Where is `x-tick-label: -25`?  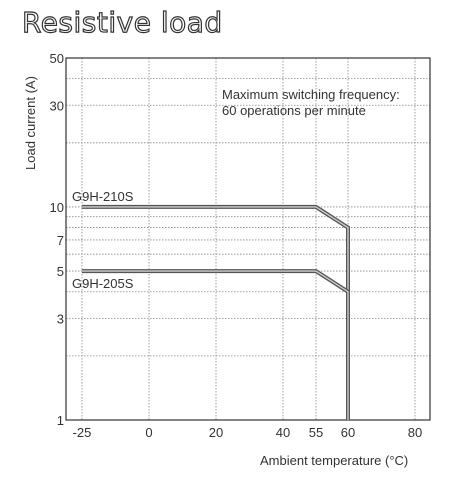
x-tick-label: -25 is located at coordinates (82, 432).